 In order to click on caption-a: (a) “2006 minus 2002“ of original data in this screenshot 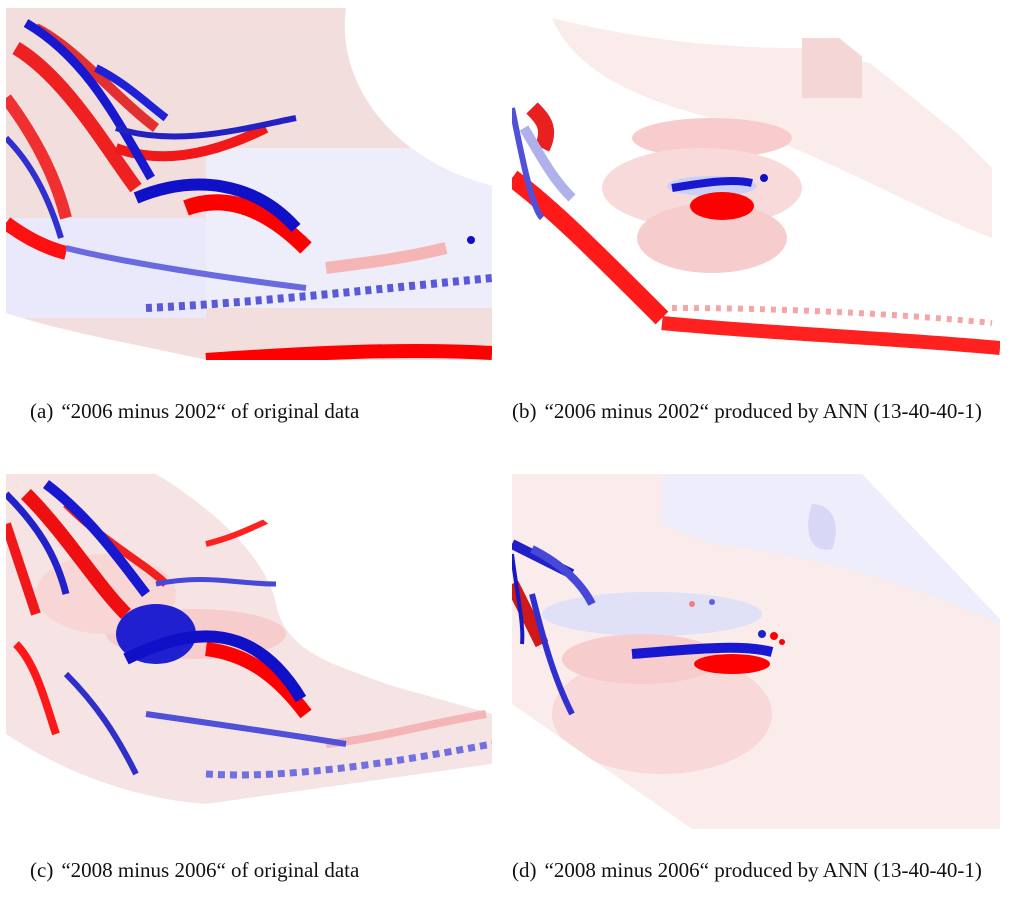, I will do `click(260, 411)`.